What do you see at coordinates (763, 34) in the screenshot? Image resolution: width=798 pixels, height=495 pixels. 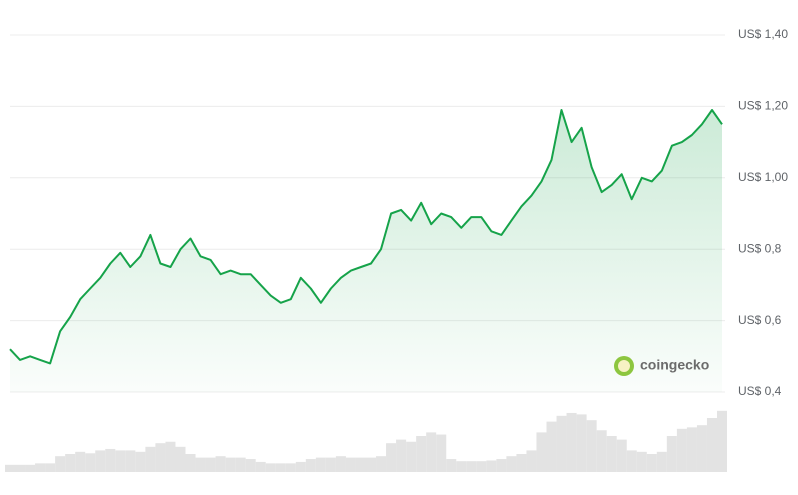 I see `y-tick-label: US$ 1,40` at bounding box center [763, 34].